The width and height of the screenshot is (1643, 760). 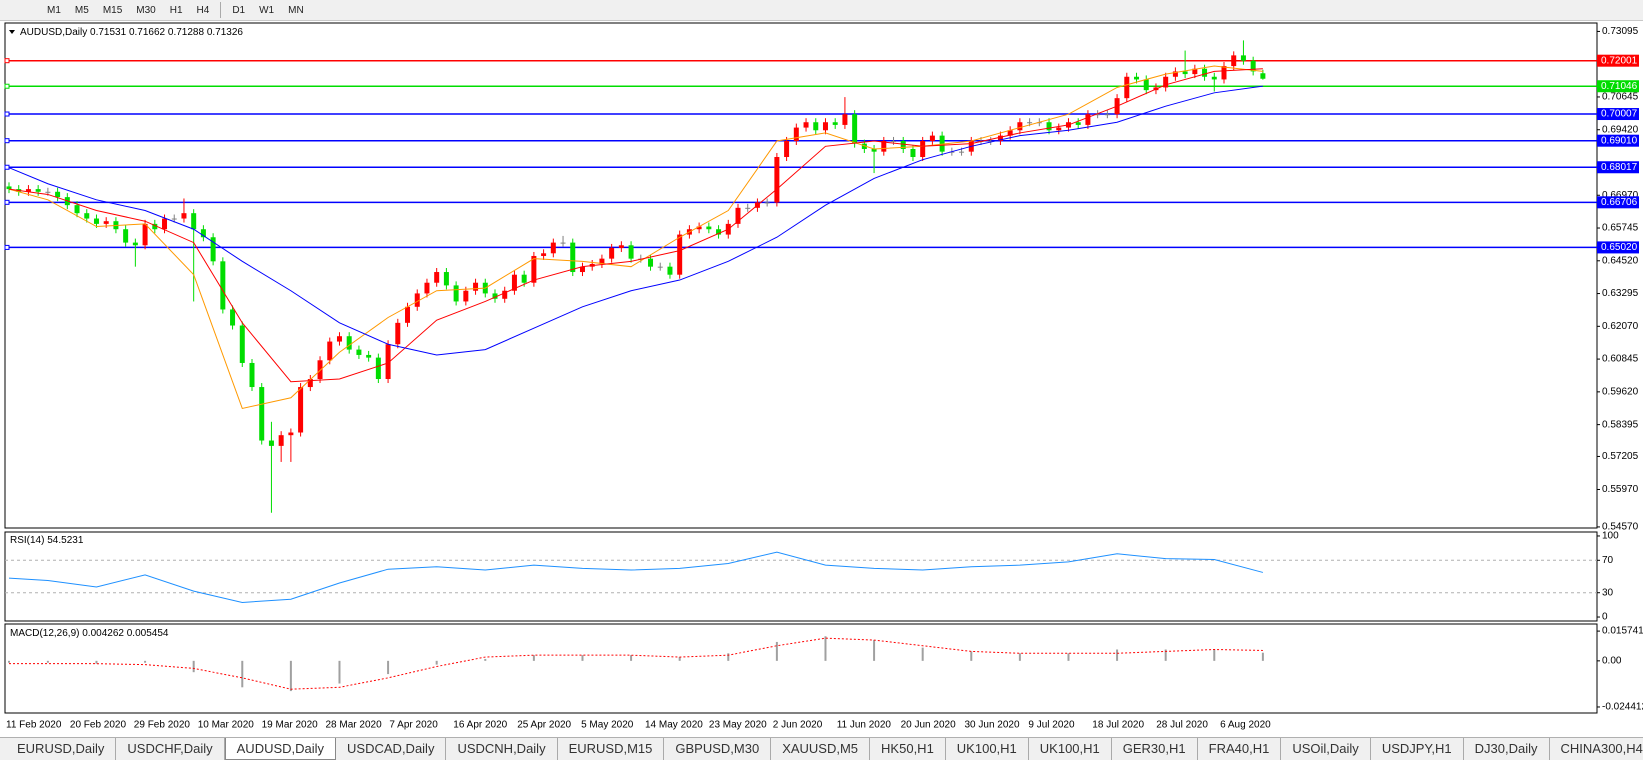 I want to click on chart-tab: FRA40,H1, so click(x=1240, y=749).